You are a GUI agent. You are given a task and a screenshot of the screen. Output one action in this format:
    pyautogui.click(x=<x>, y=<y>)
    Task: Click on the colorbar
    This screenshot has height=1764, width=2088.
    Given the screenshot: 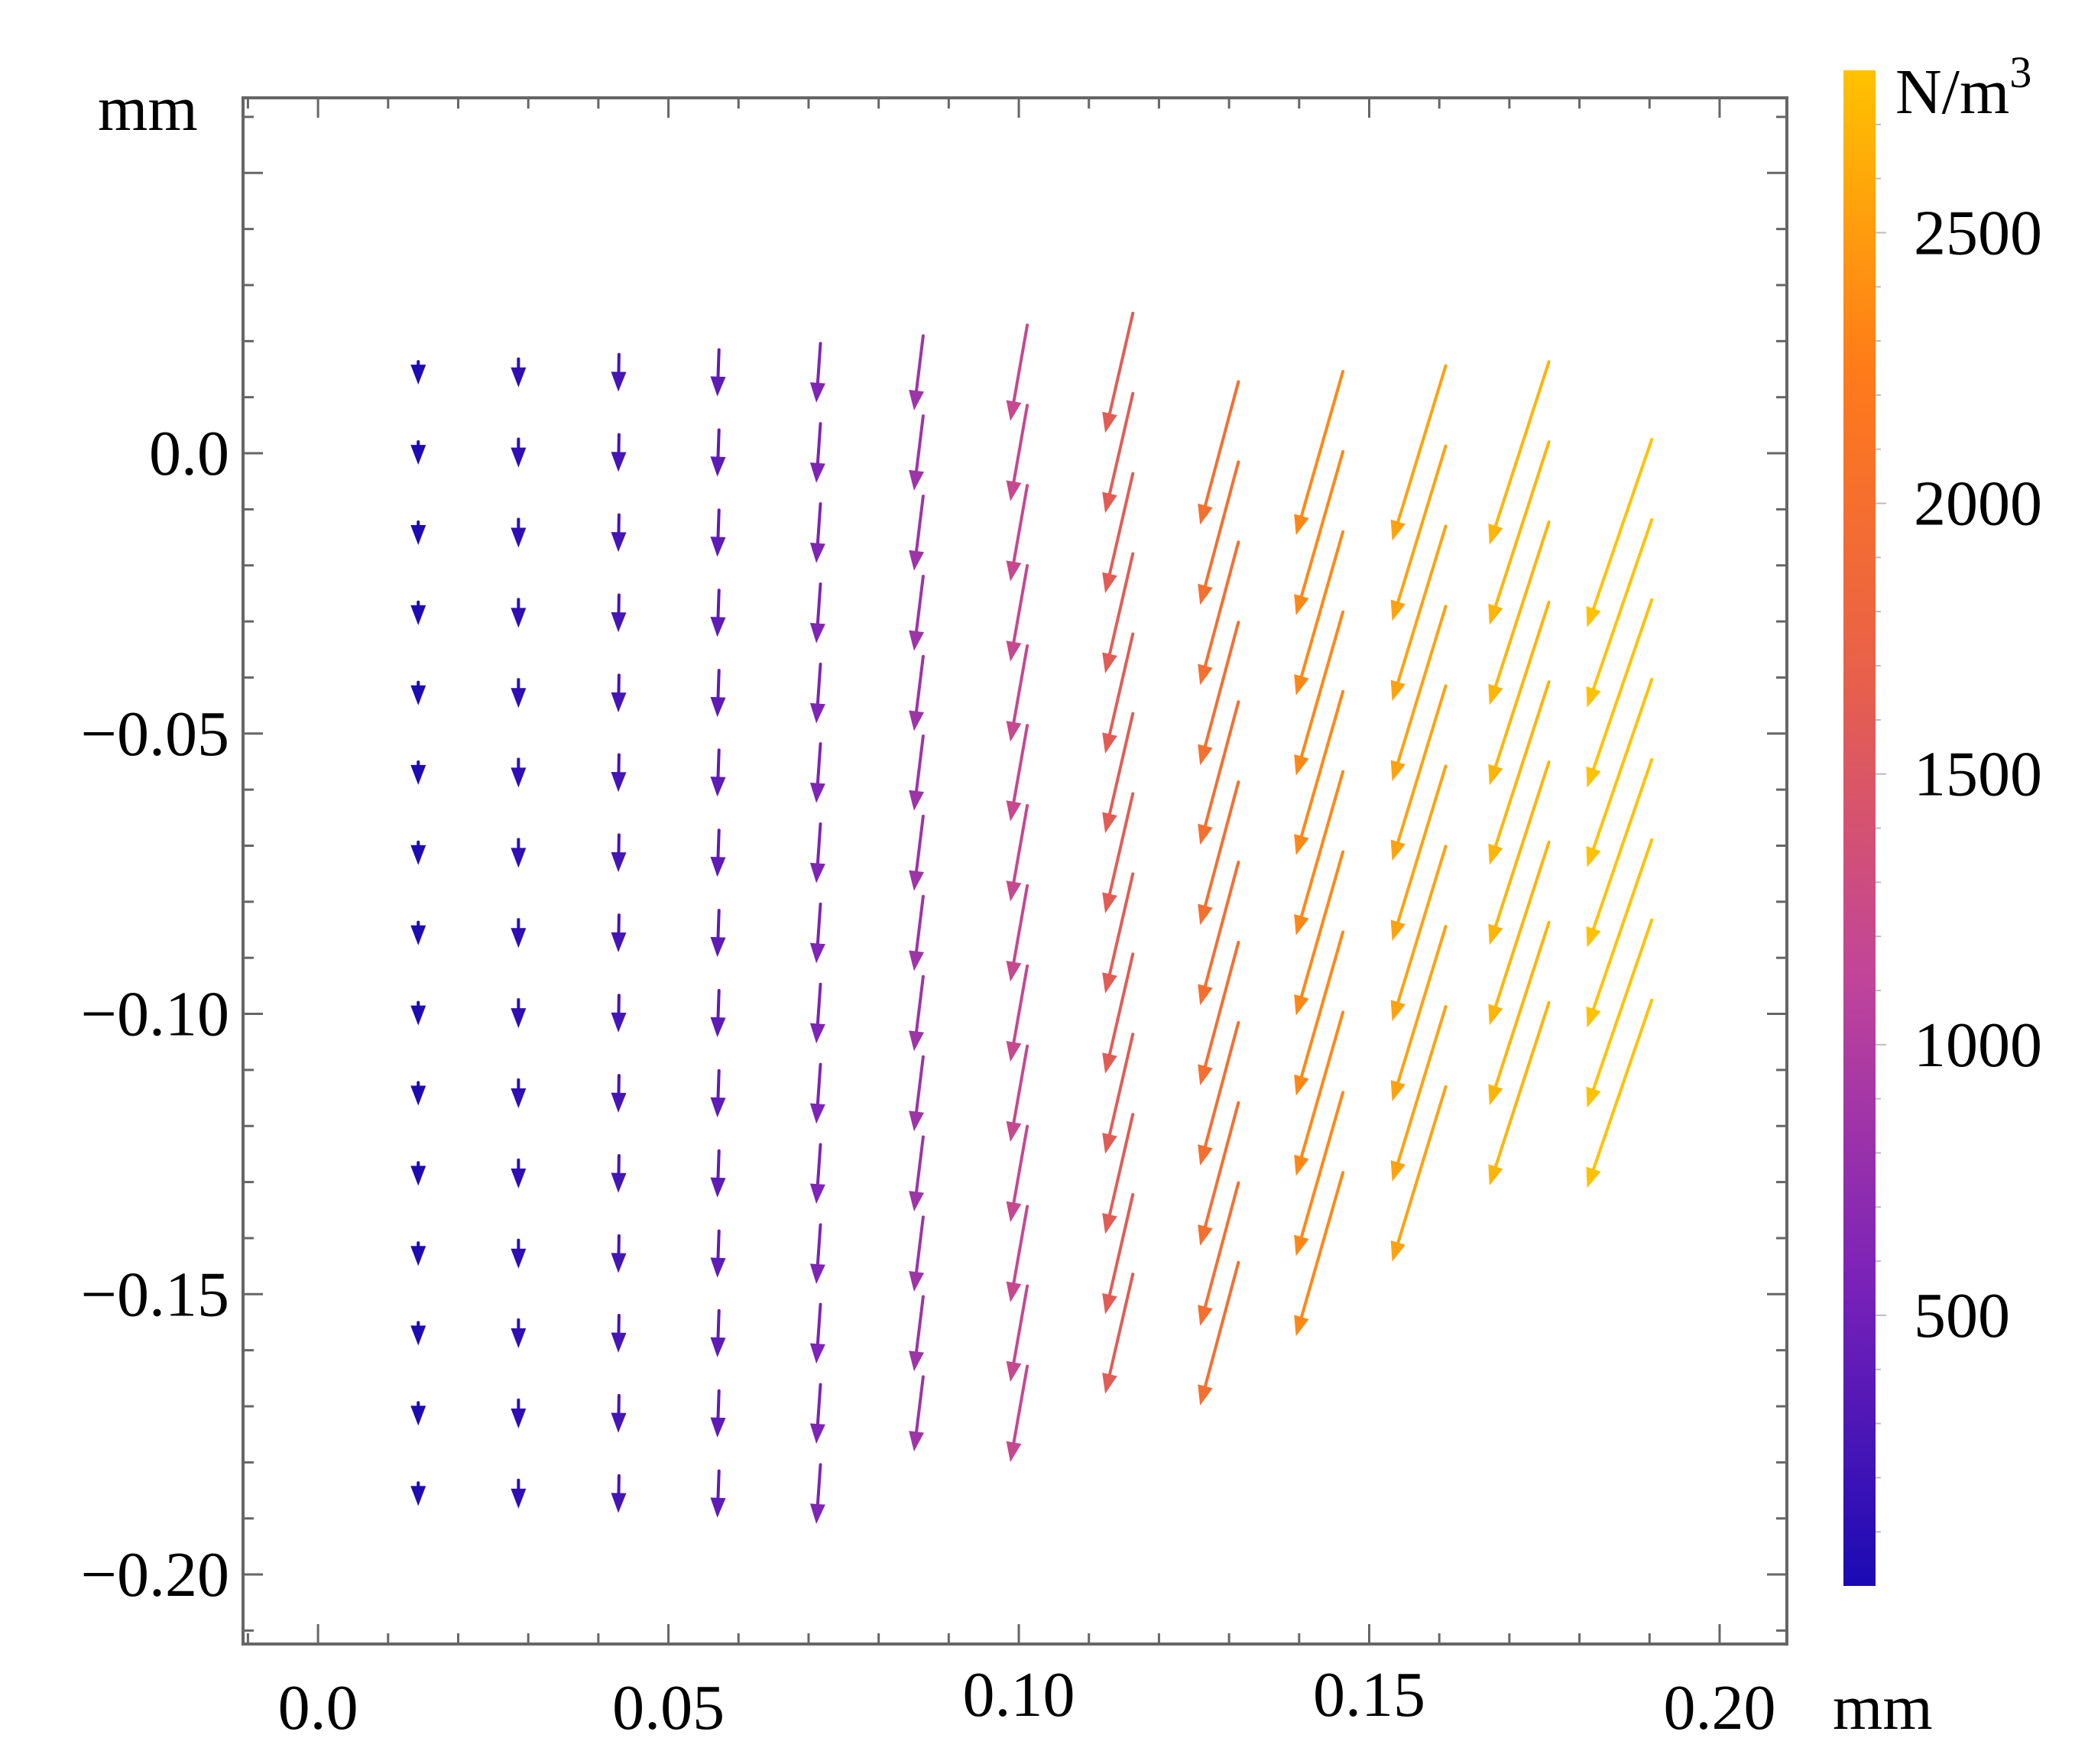 What is the action you would take?
    pyautogui.click(x=1859, y=828)
    